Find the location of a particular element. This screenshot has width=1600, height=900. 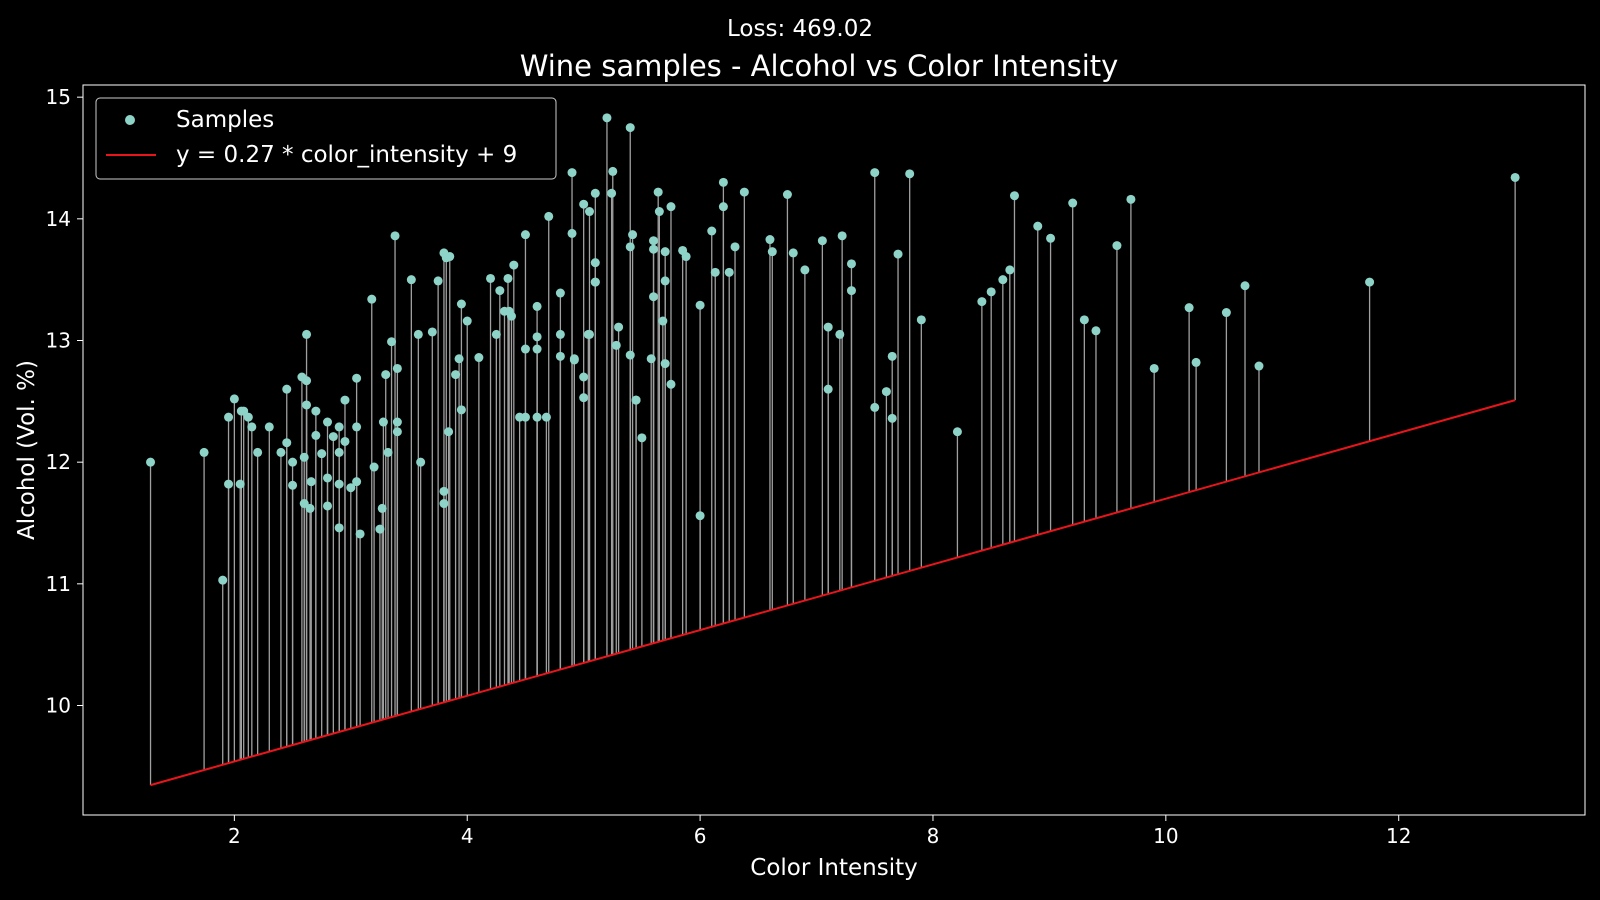

y-tick-label: 10 is located at coordinates (58, 706).